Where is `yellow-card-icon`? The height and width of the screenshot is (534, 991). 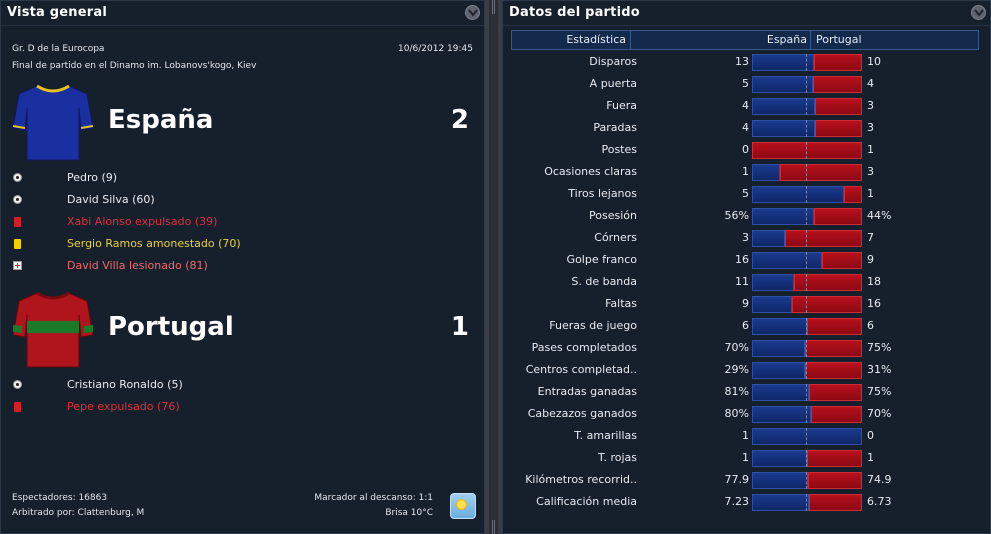 yellow-card-icon is located at coordinates (17, 244).